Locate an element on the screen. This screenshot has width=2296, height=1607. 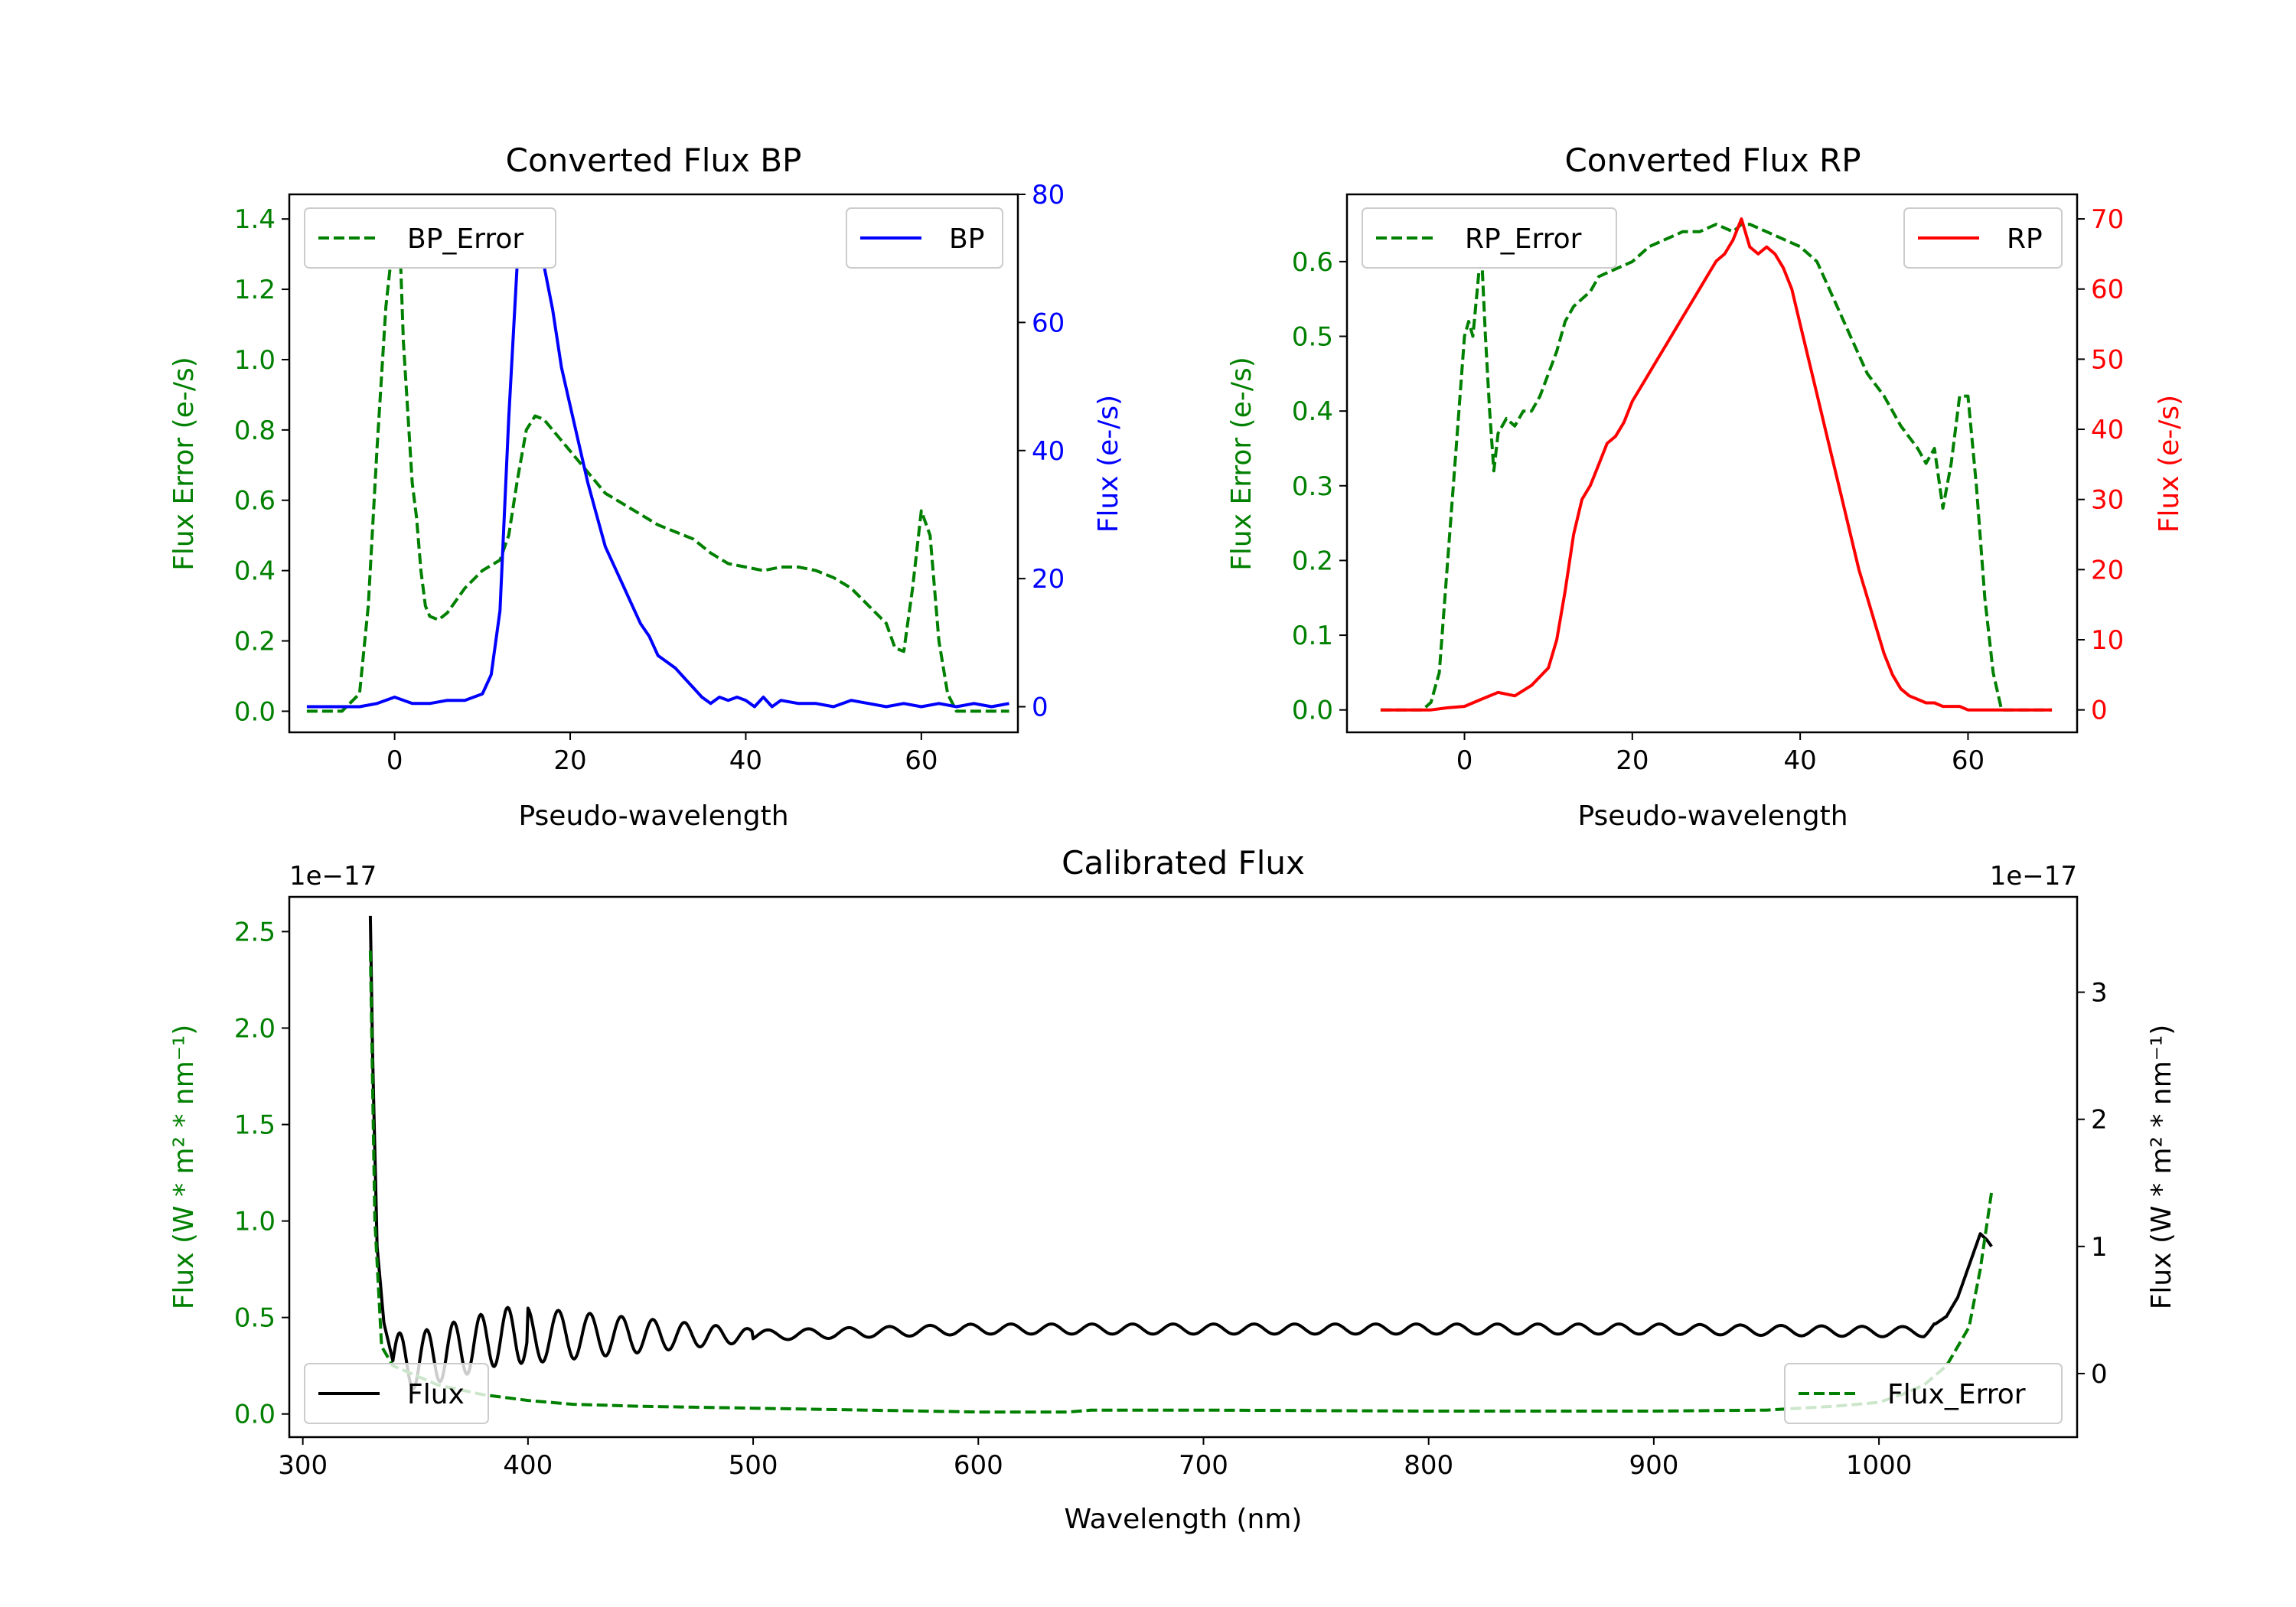
x-tick-label: 600 is located at coordinates (978, 1465).